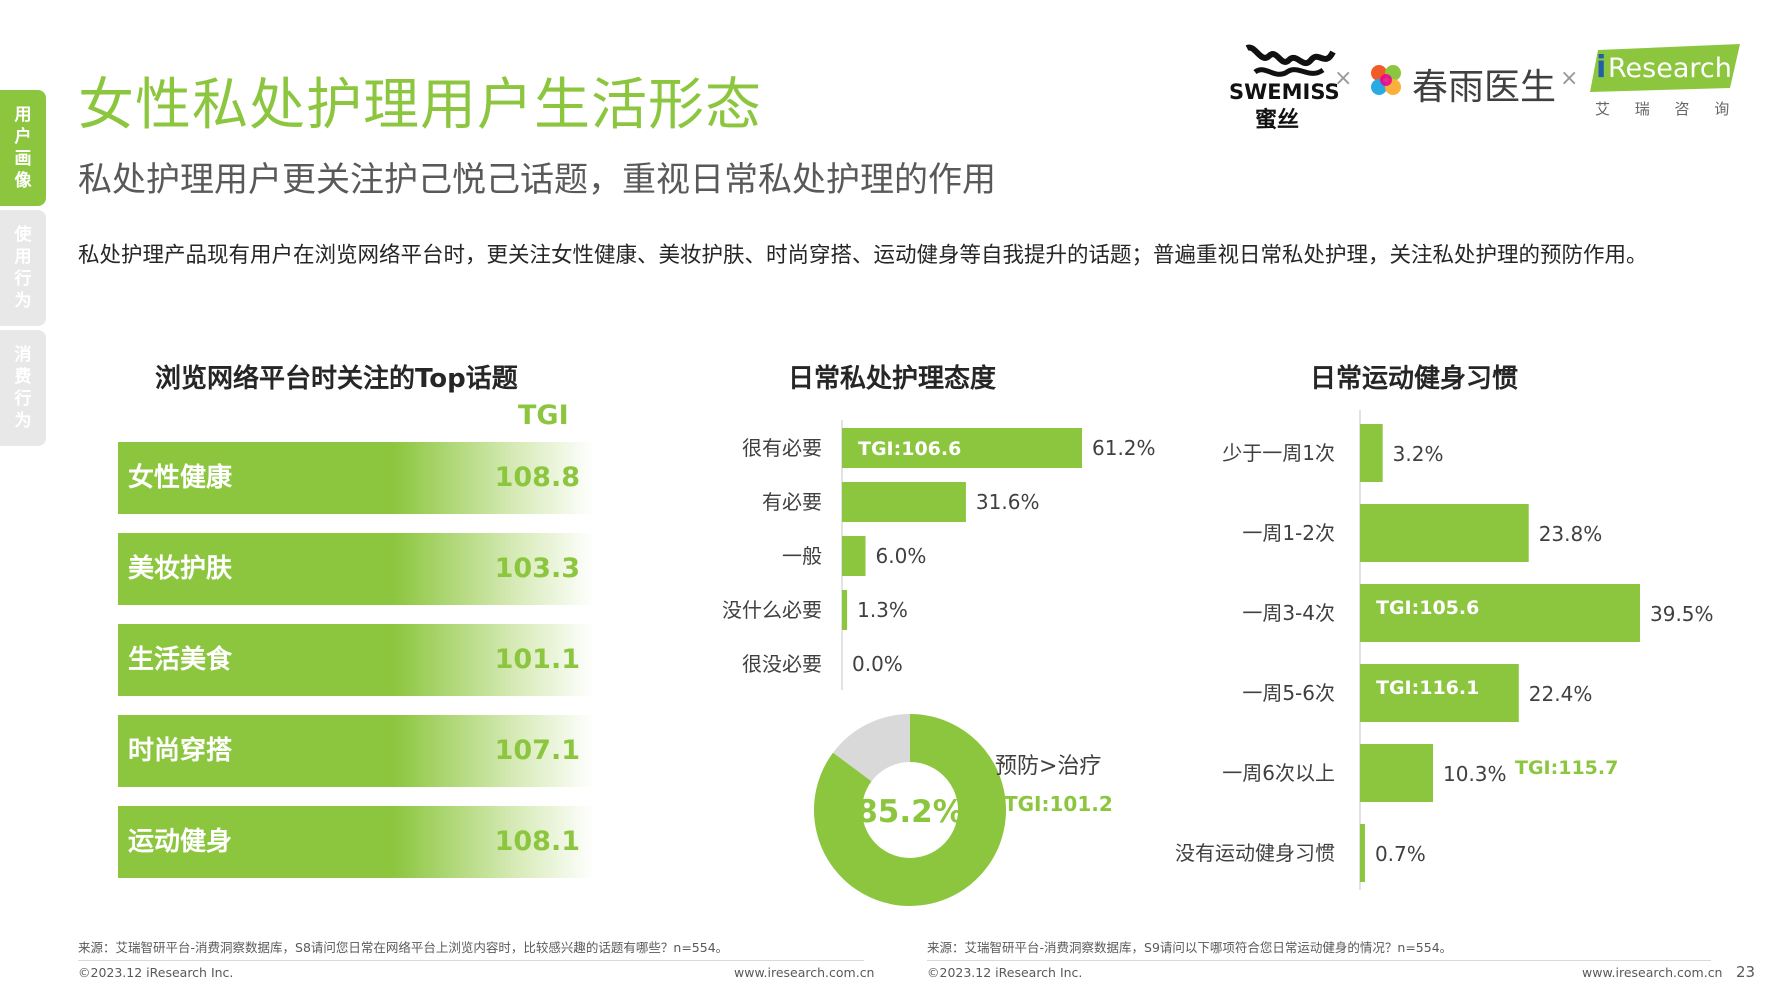 This screenshot has height=1000, width=1777. I want to click on side-tab-consumption-behavior: 消费行为, so click(23, 388).